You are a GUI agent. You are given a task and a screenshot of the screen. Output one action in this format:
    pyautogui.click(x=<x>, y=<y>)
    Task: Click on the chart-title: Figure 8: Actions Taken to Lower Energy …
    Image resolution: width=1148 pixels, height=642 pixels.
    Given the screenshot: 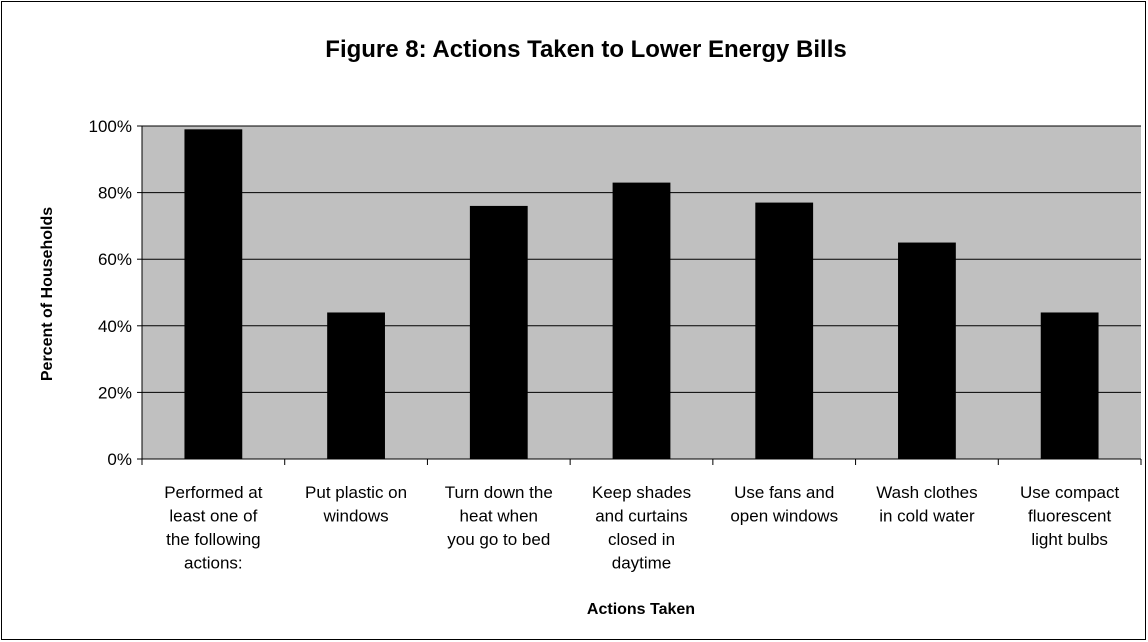 What is the action you would take?
    pyautogui.click(x=585, y=49)
    